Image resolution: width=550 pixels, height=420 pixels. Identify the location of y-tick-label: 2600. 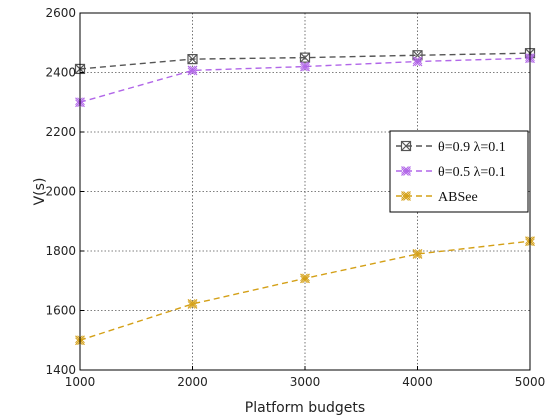
(60, 13).